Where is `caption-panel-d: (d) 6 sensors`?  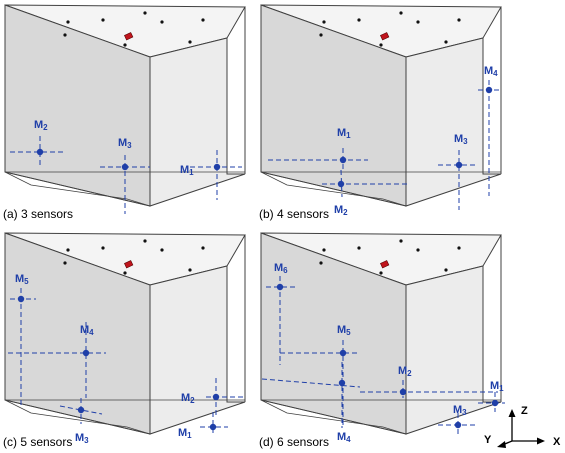 caption-panel-d: (d) 6 sensors is located at coordinates (294, 442).